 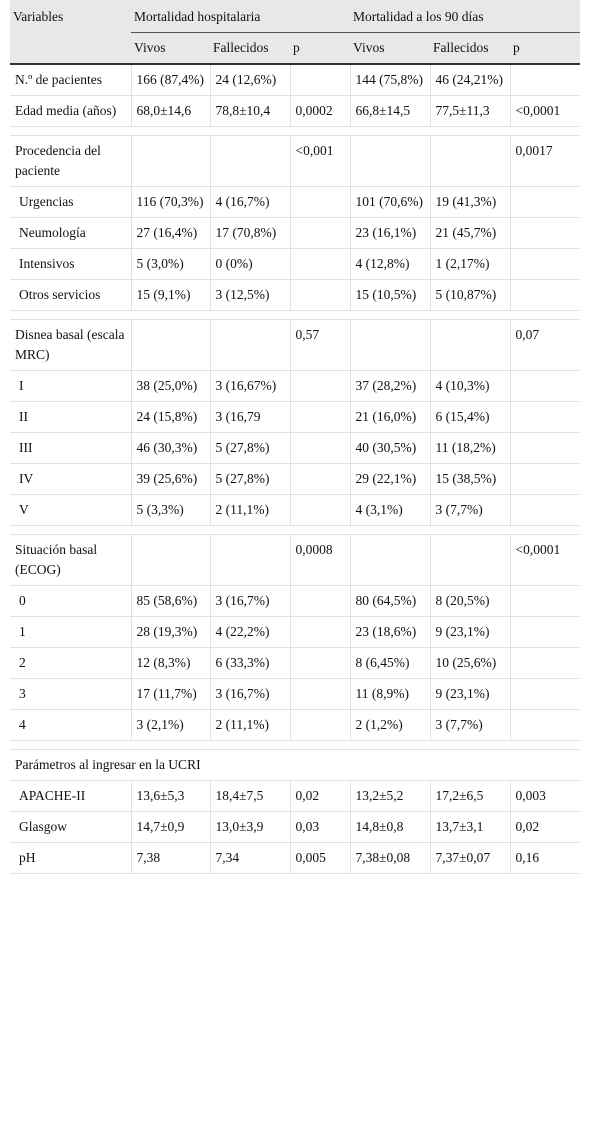 I want to click on table-cell: 3 (16,7%), so click(x=250, y=694).